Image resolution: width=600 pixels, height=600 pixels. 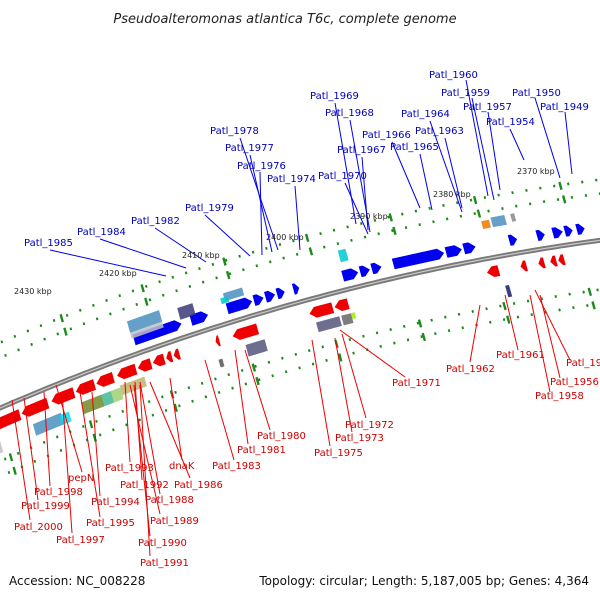 What do you see at coordinates (115, 502) in the screenshot?
I see `gene-label: Patl_1994` at bounding box center [115, 502].